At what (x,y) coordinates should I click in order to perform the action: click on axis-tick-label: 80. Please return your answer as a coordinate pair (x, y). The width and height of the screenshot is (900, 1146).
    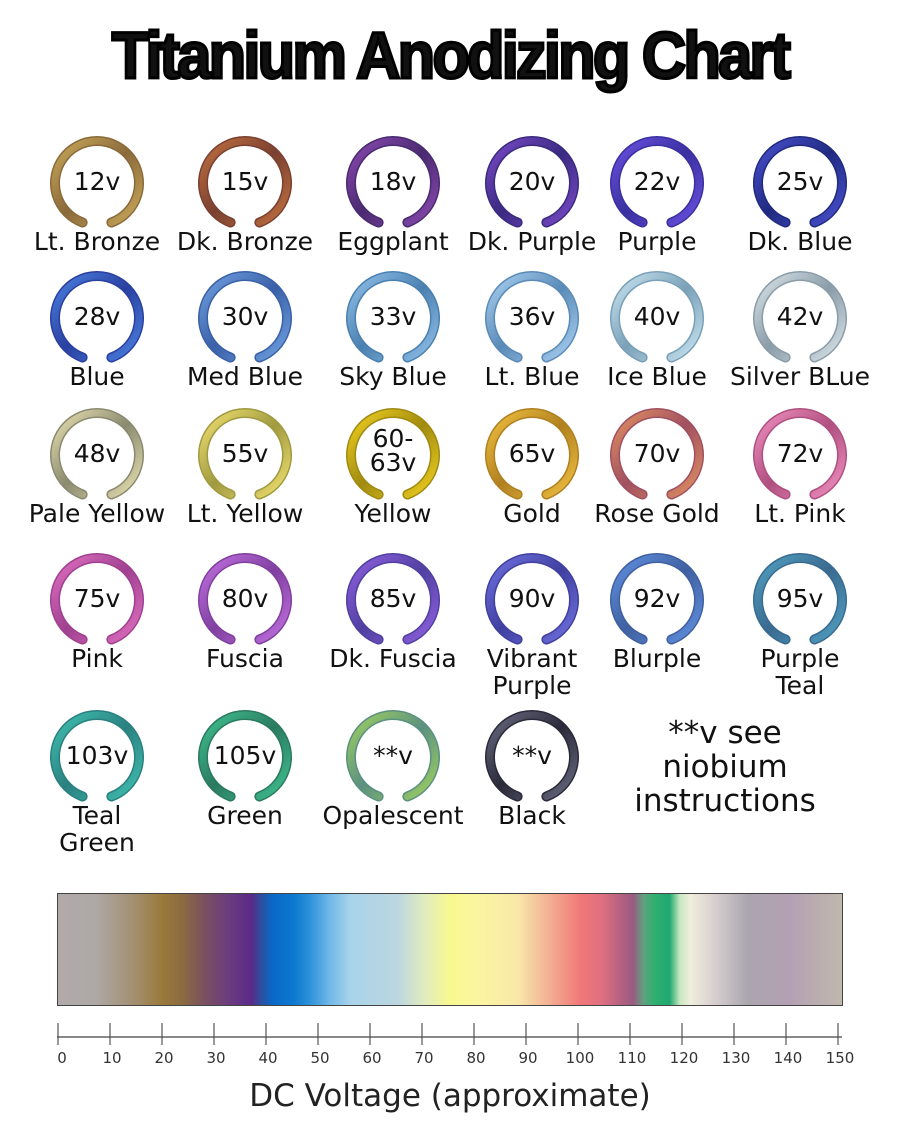
    Looking at the image, I should click on (475, 1058).